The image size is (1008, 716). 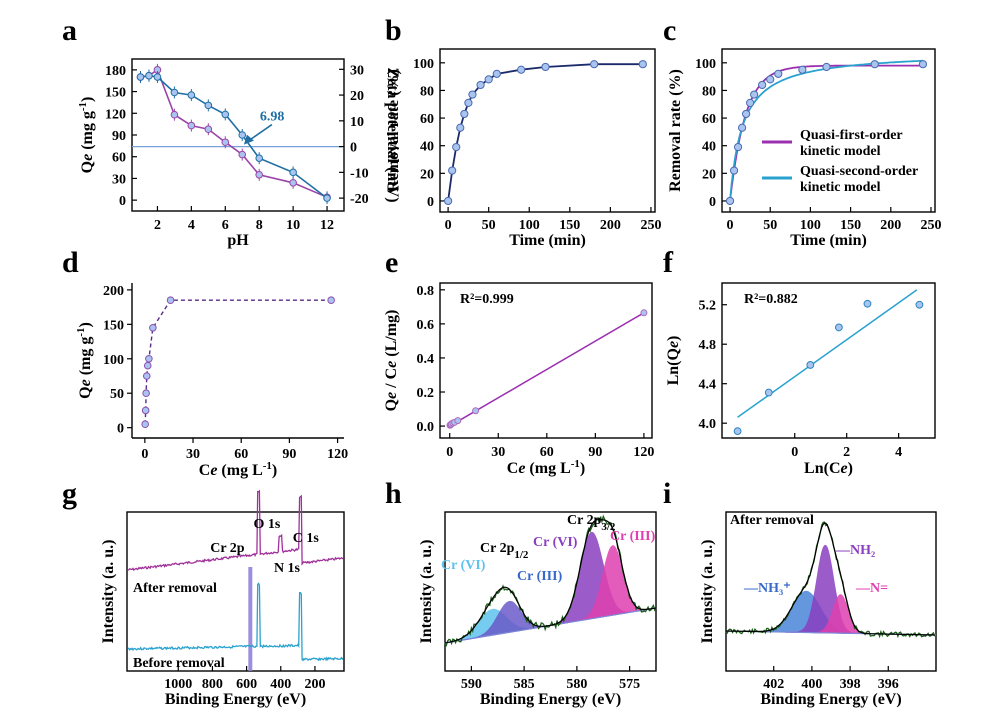 I want to click on panel-b-xtick-label: 150, so click(x=569, y=225).